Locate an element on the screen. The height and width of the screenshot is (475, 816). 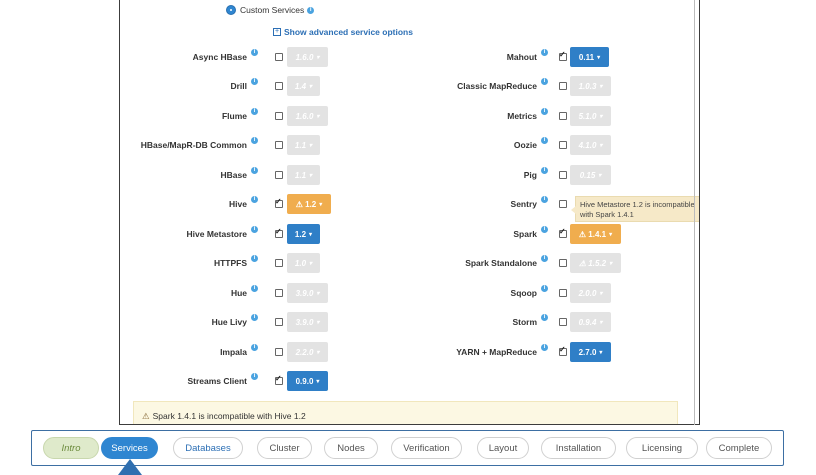
service-row-hue: Hue i 3.9.0 ▾ is located at coordinates (270, 293).